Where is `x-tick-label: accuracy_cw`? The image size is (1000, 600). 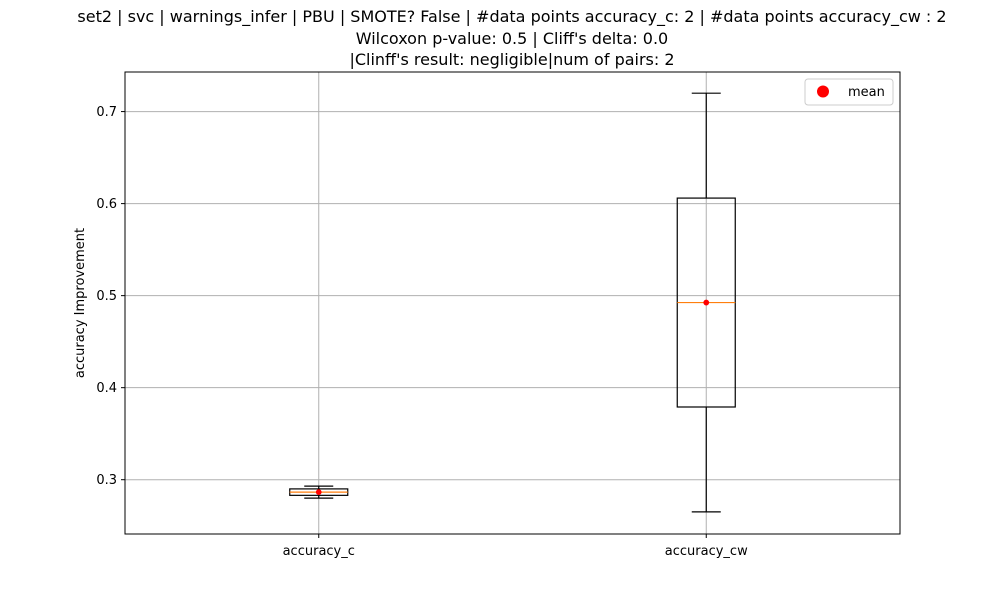
x-tick-label: accuracy_cw is located at coordinates (706, 551).